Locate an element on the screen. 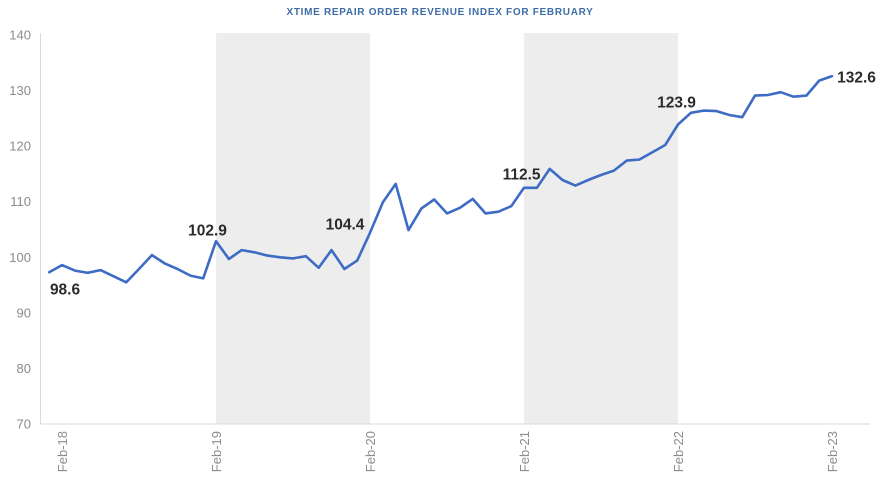 Image resolution: width=880 pixels, height=495 pixels. y-axis-tick-label: 70 is located at coordinates (24, 424).